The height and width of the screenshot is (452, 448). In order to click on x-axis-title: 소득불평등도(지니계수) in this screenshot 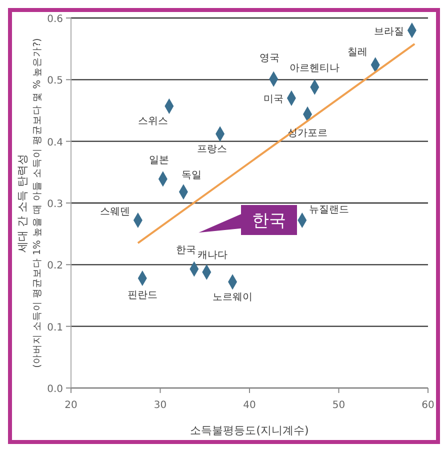, I will do `click(249, 430)`.